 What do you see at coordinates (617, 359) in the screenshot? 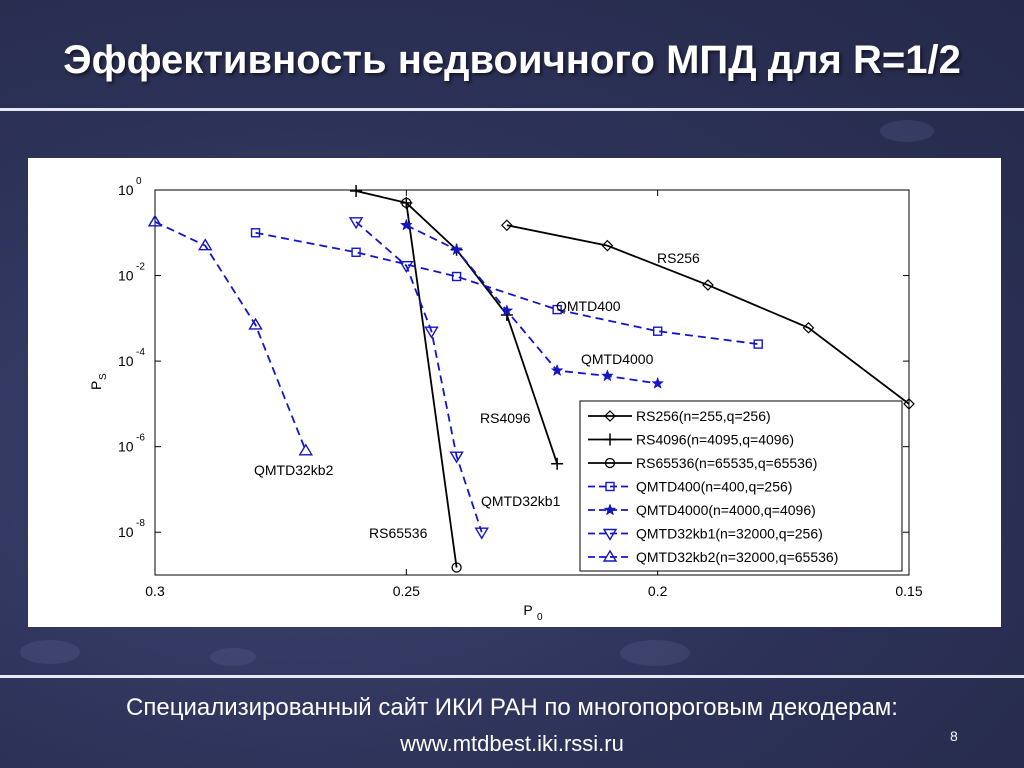
I see `curve-label-qmtd4000: QMTD4000` at bounding box center [617, 359].